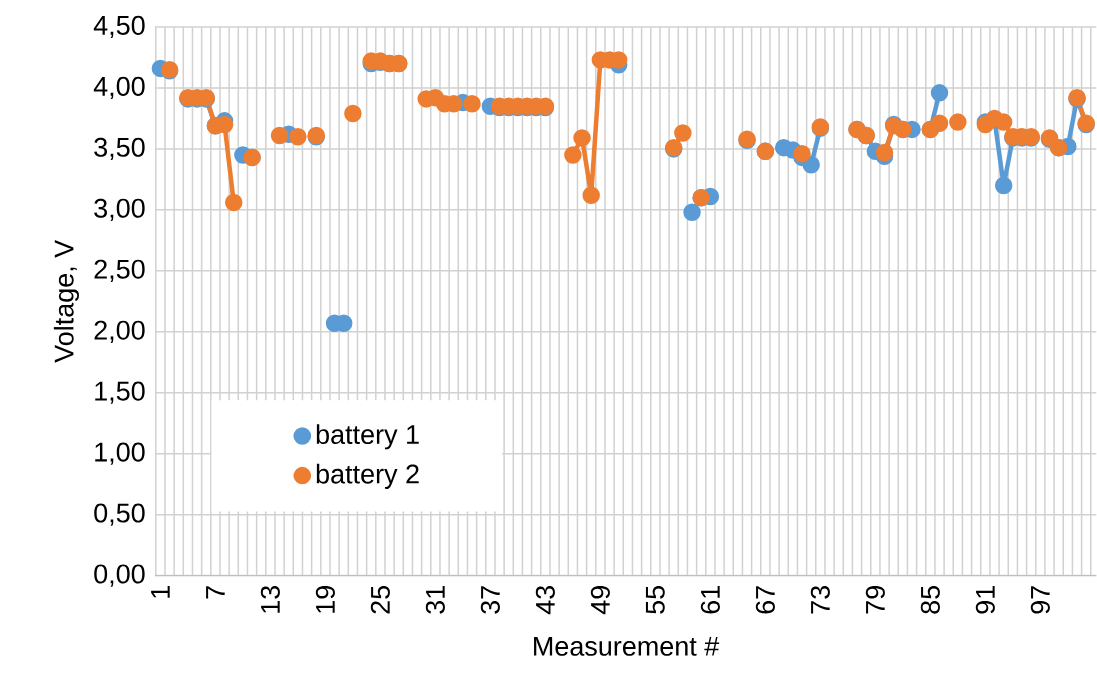 Image resolution: width=1097 pixels, height=682 pixels. What do you see at coordinates (367, 477) in the screenshot?
I see `legend-label: battery 2` at bounding box center [367, 477].